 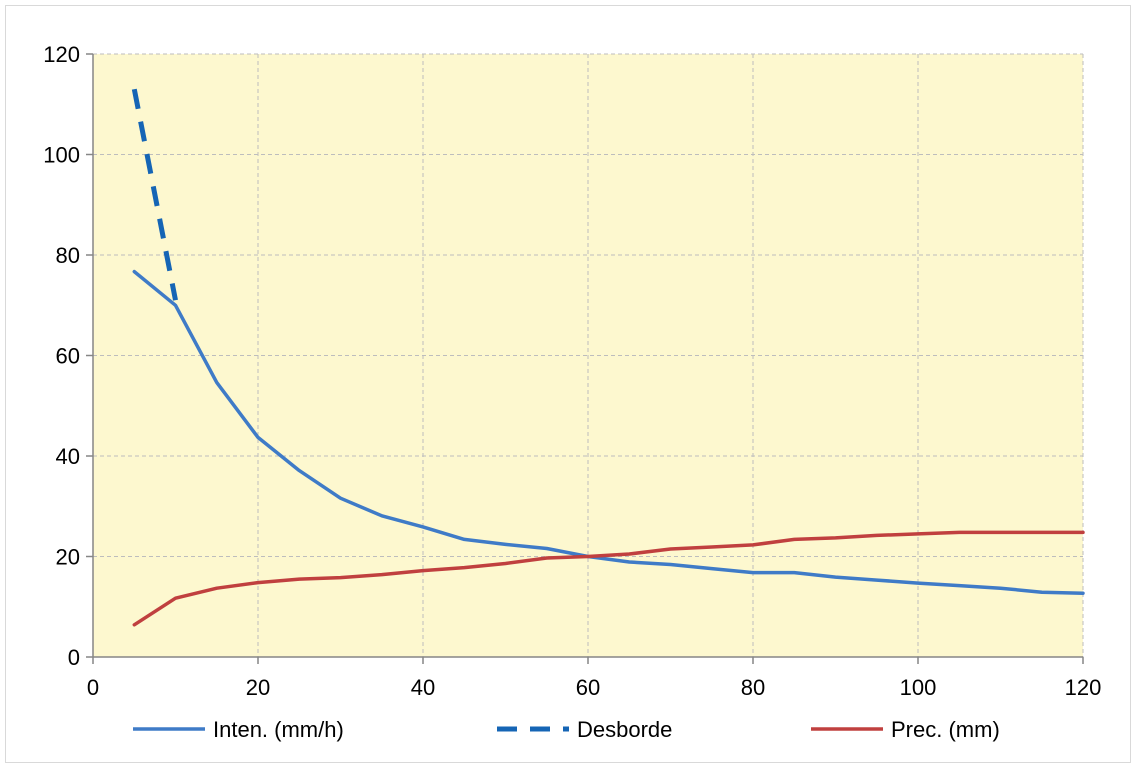 What do you see at coordinates (61, 155) in the screenshot?
I see `y-tick-label: 100` at bounding box center [61, 155].